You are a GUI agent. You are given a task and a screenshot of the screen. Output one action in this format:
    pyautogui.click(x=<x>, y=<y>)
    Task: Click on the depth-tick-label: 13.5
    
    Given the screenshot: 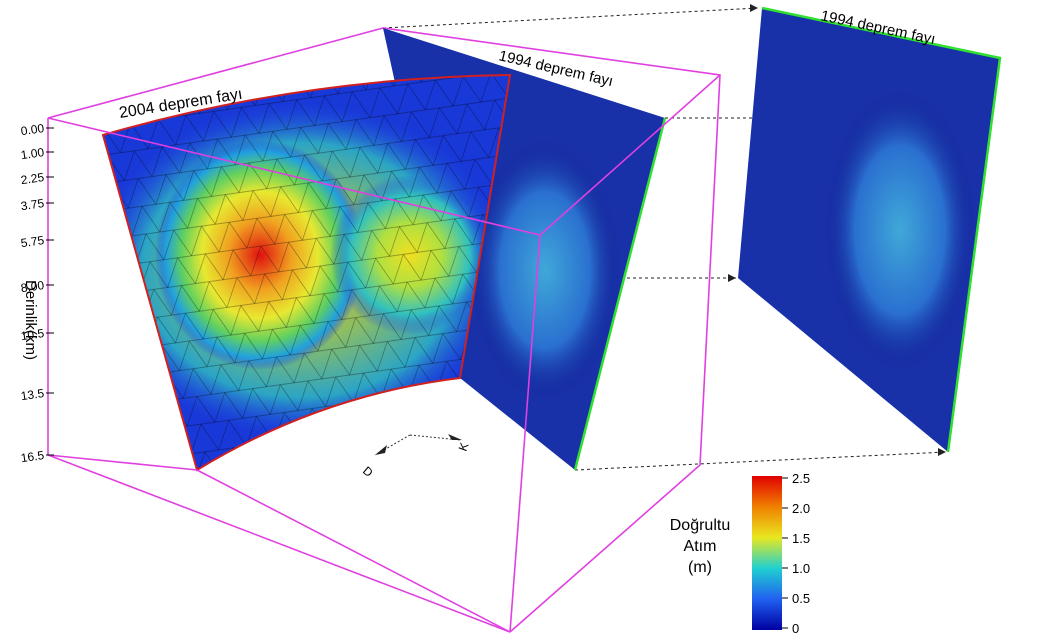 What is the action you would take?
    pyautogui.click(x=32, y=394)
    